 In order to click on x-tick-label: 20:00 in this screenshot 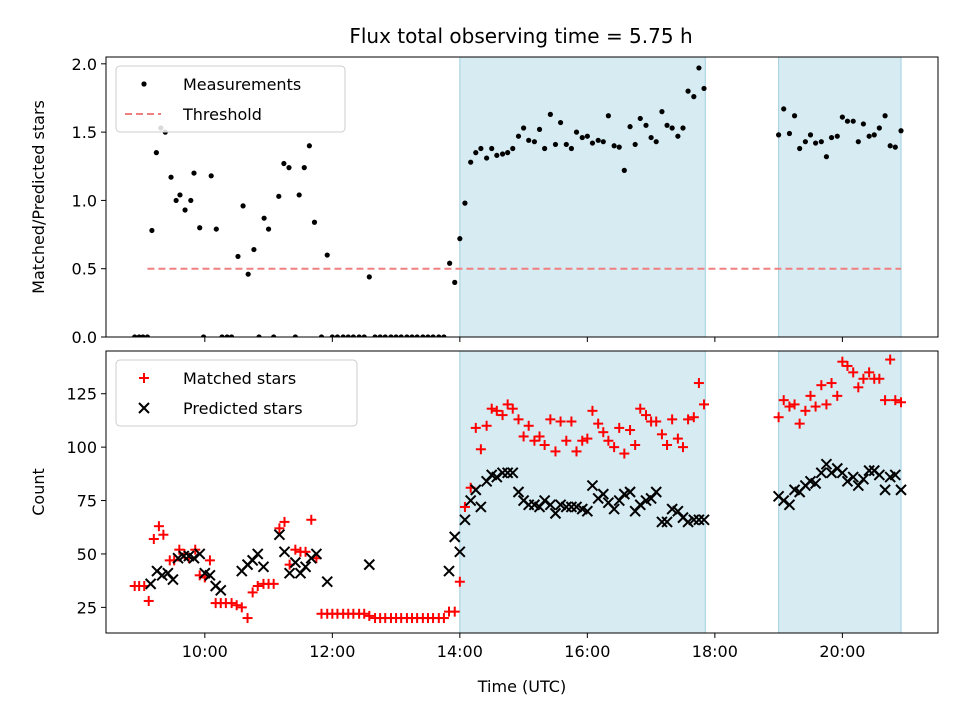, I will do `click(842, 651)`.